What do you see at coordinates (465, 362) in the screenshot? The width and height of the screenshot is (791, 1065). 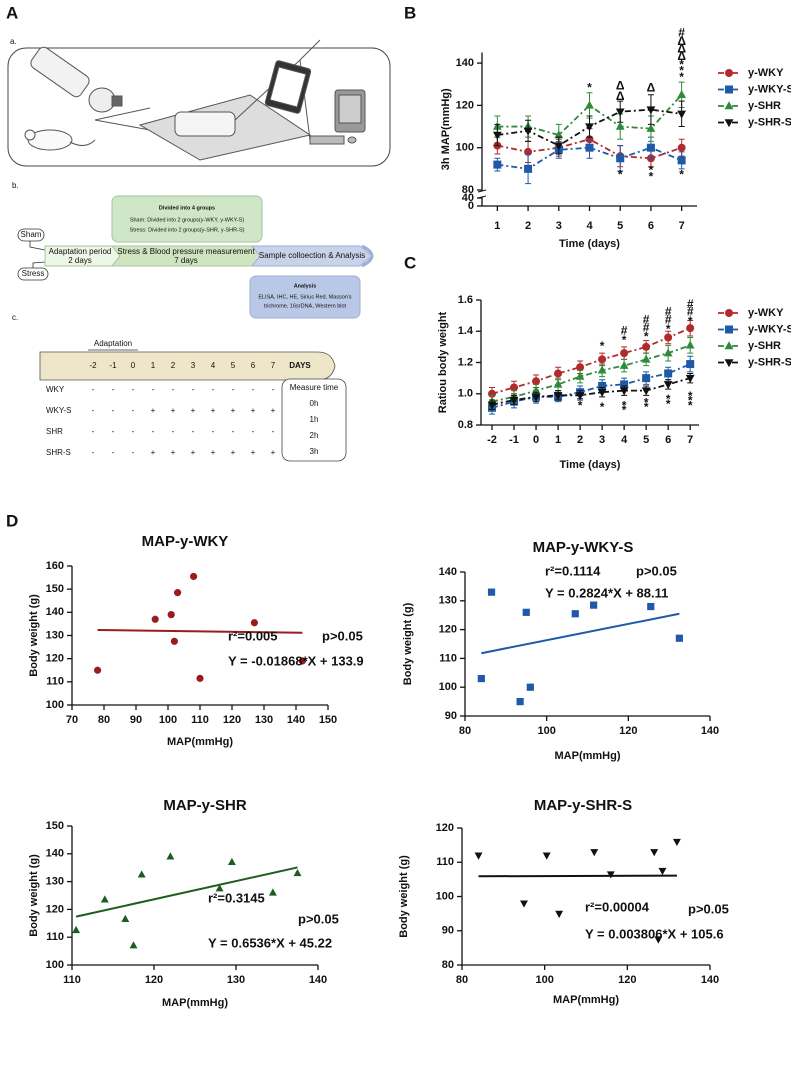 I see `y-tick-label: 1.2` at bounding box center [465, 362].